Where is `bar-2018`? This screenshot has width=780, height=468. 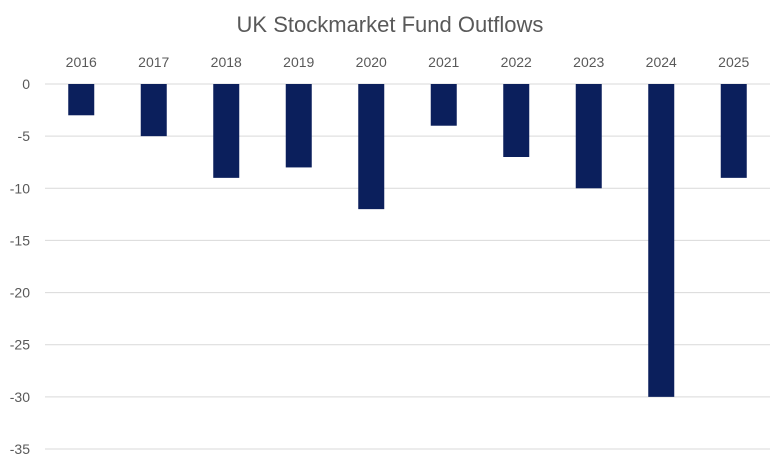
bar-2018 is located at coordinates (226, 131).